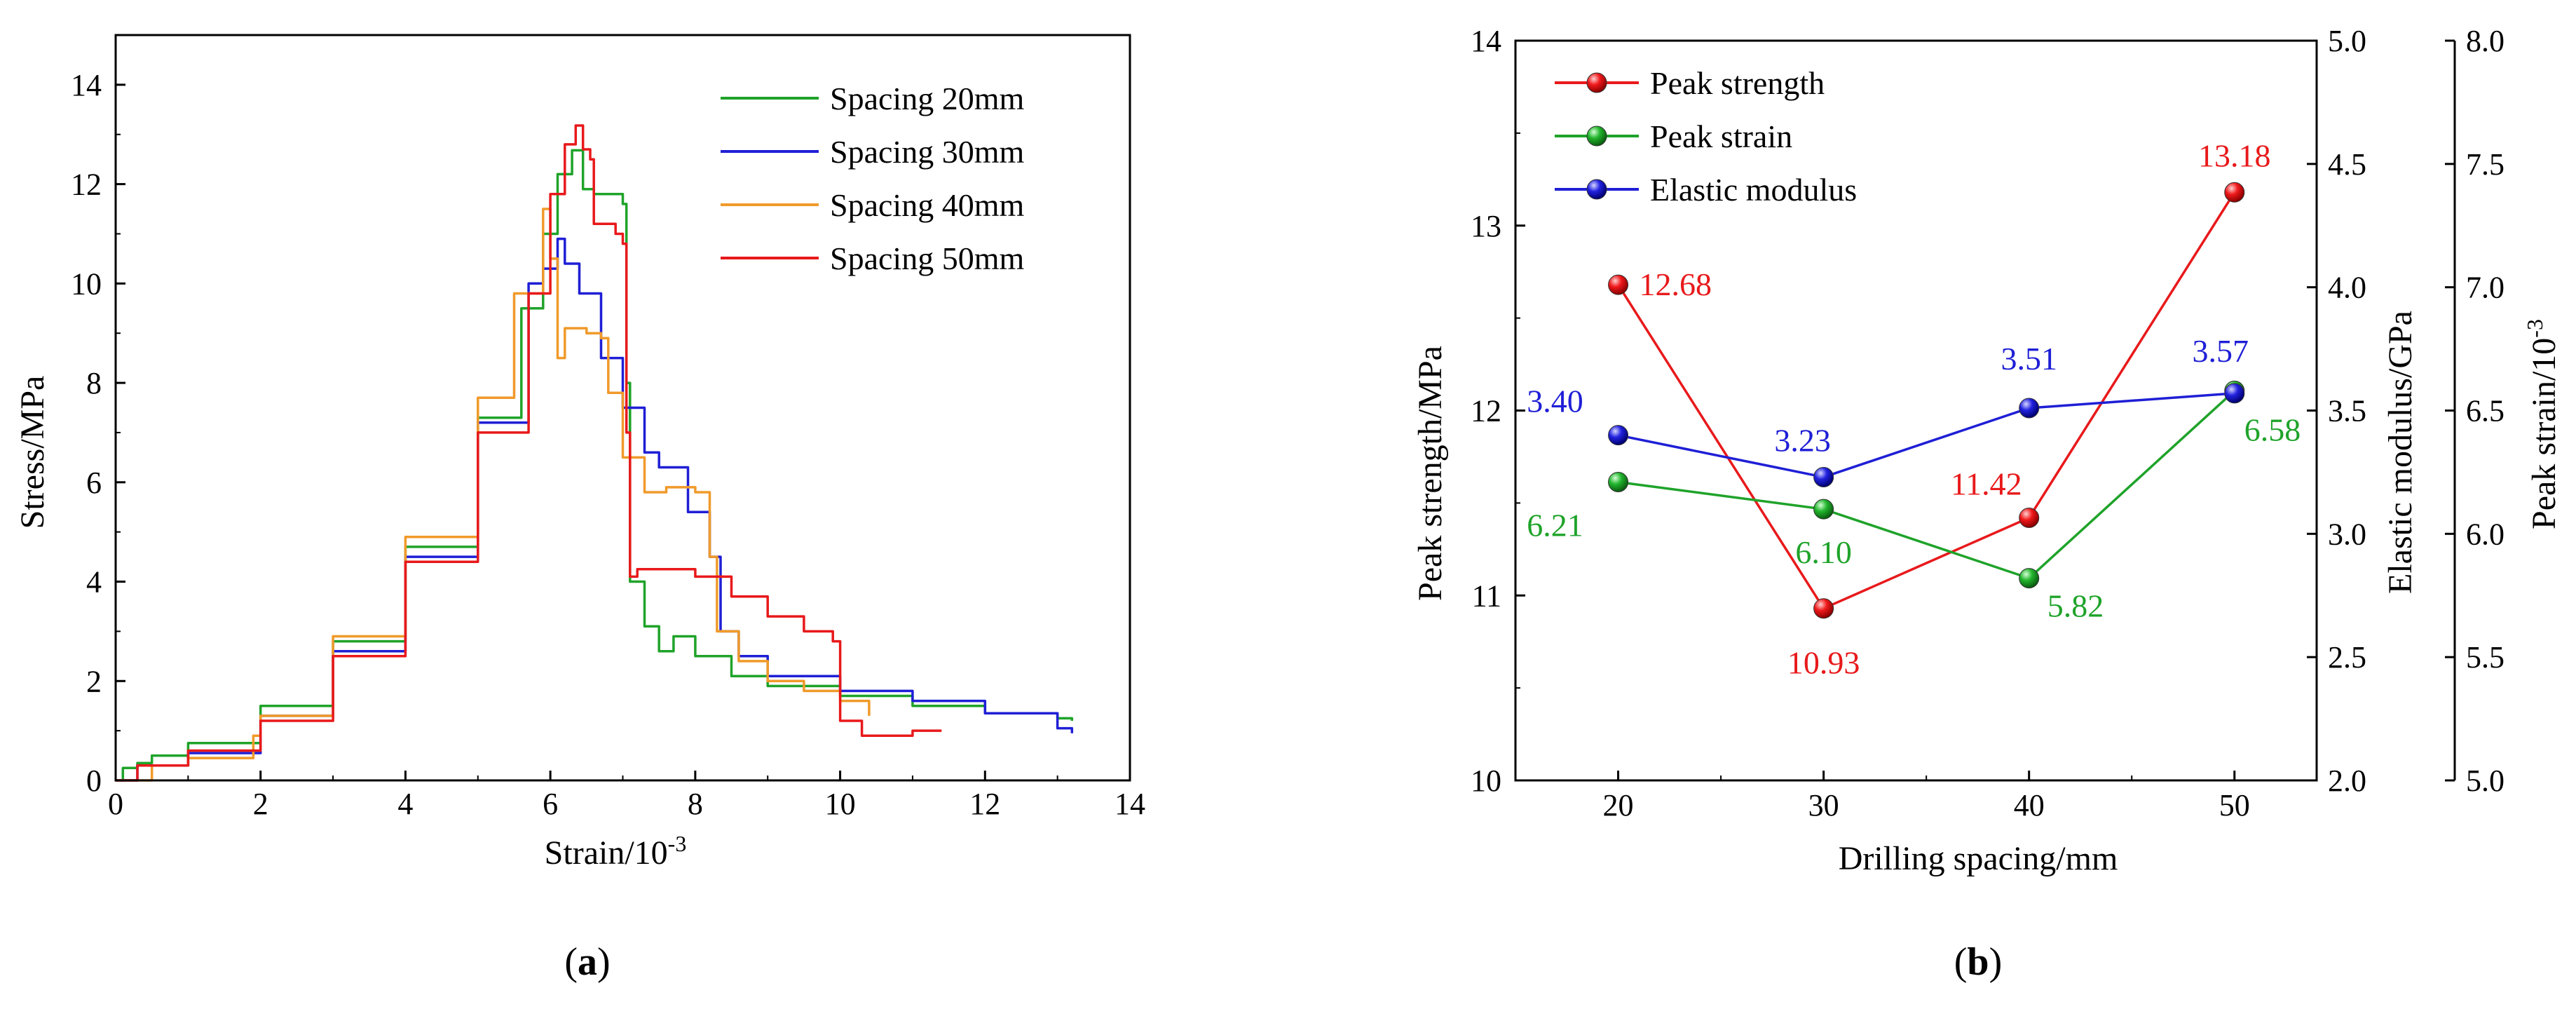 The image size is (2576, 1016). I want to click on panel-b-ylabel-left: Peak strength/MPa, so click(1430, 474).